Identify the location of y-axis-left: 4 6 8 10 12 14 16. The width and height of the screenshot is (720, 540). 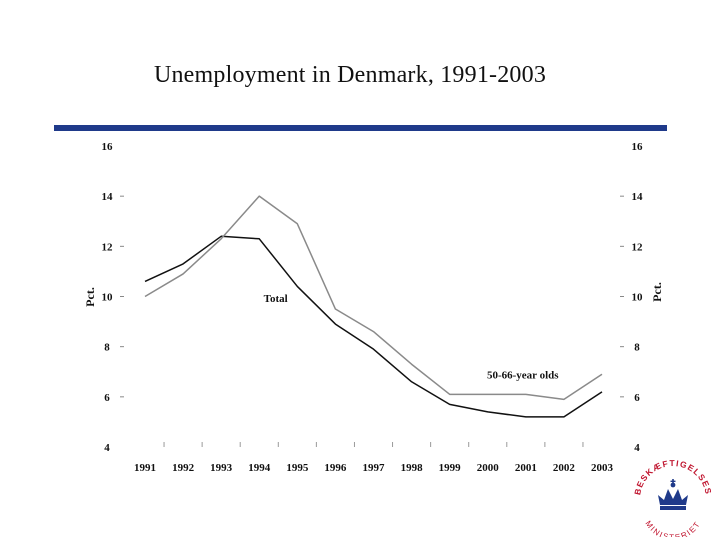
(113, 297).